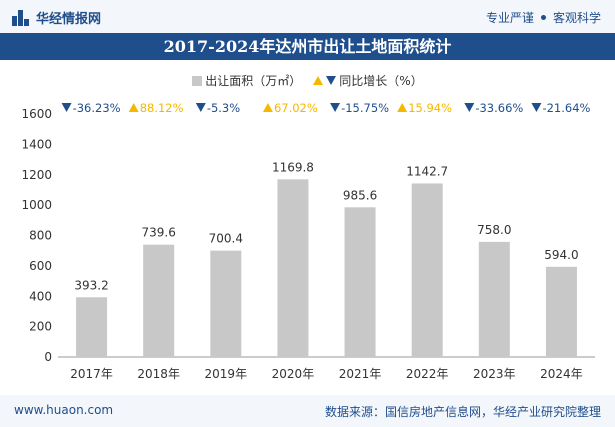  Describe the element at coordinates (381, 81) in the screenshot. I see `legend-growth-label: 同比增长（%）` at that location.